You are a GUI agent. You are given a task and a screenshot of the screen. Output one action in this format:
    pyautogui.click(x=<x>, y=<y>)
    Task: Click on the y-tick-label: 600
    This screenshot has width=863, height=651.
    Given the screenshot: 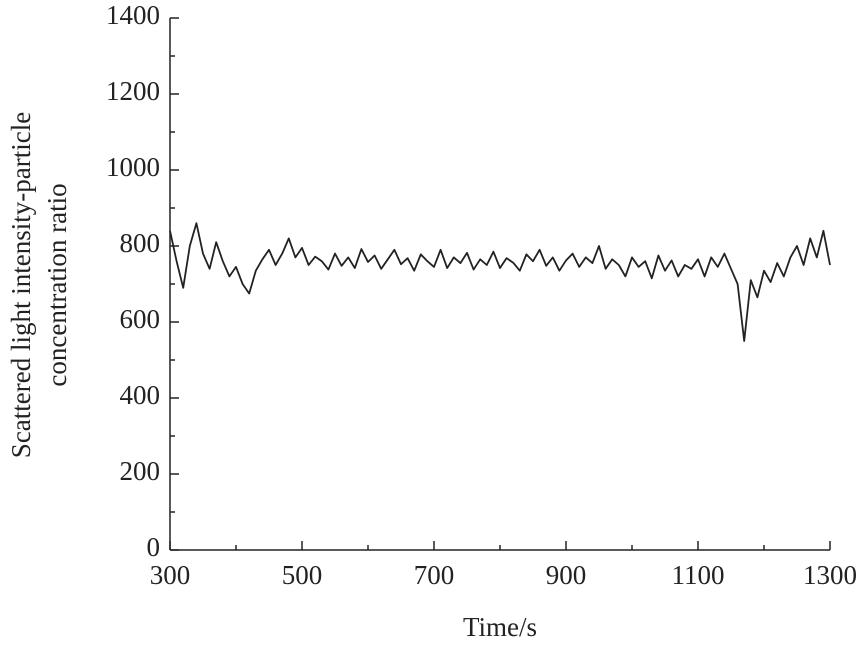 What is the action you would take?
    pyautogui.click(x=140, y=319)
    